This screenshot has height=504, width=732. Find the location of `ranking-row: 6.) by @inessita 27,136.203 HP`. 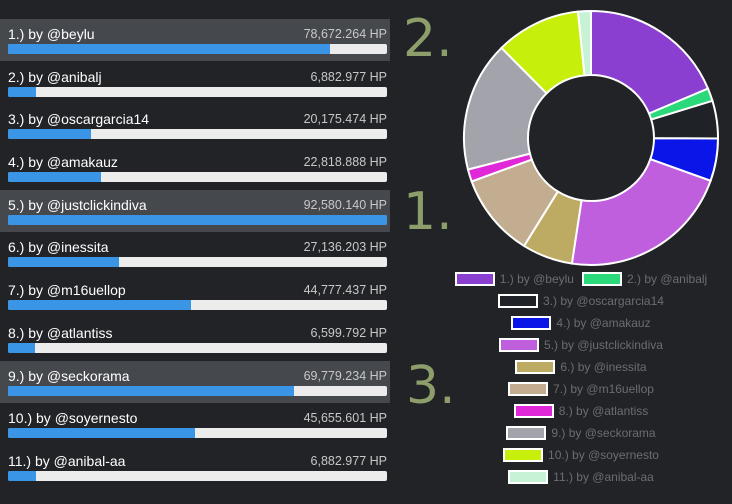

ranking-row: 6.) by @inessita 27,136.203 HP is located at coordinates (195, 253).